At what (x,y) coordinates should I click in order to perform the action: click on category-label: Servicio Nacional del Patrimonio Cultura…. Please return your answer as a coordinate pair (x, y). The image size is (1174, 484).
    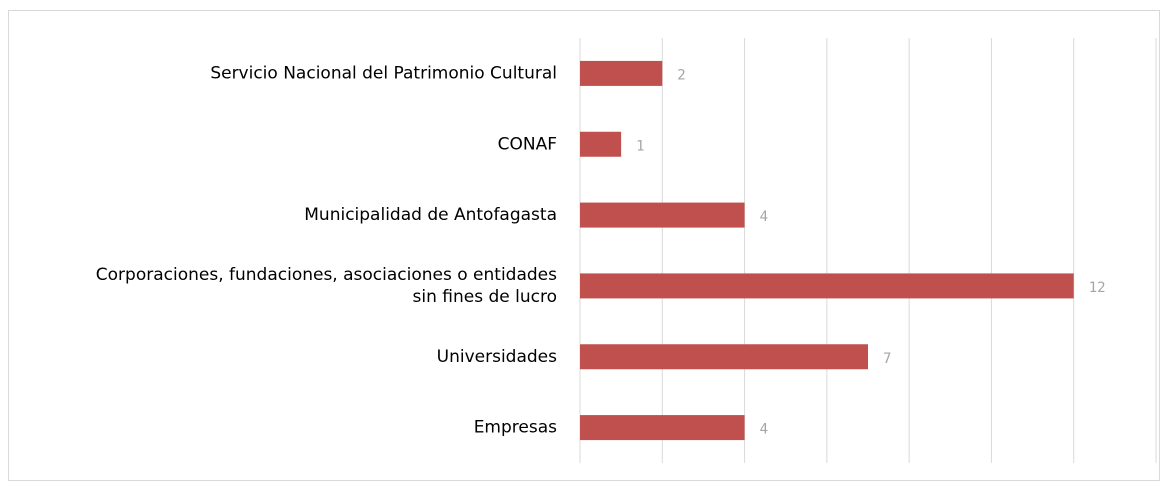
    Looking at the image, I should click on (383, 73).